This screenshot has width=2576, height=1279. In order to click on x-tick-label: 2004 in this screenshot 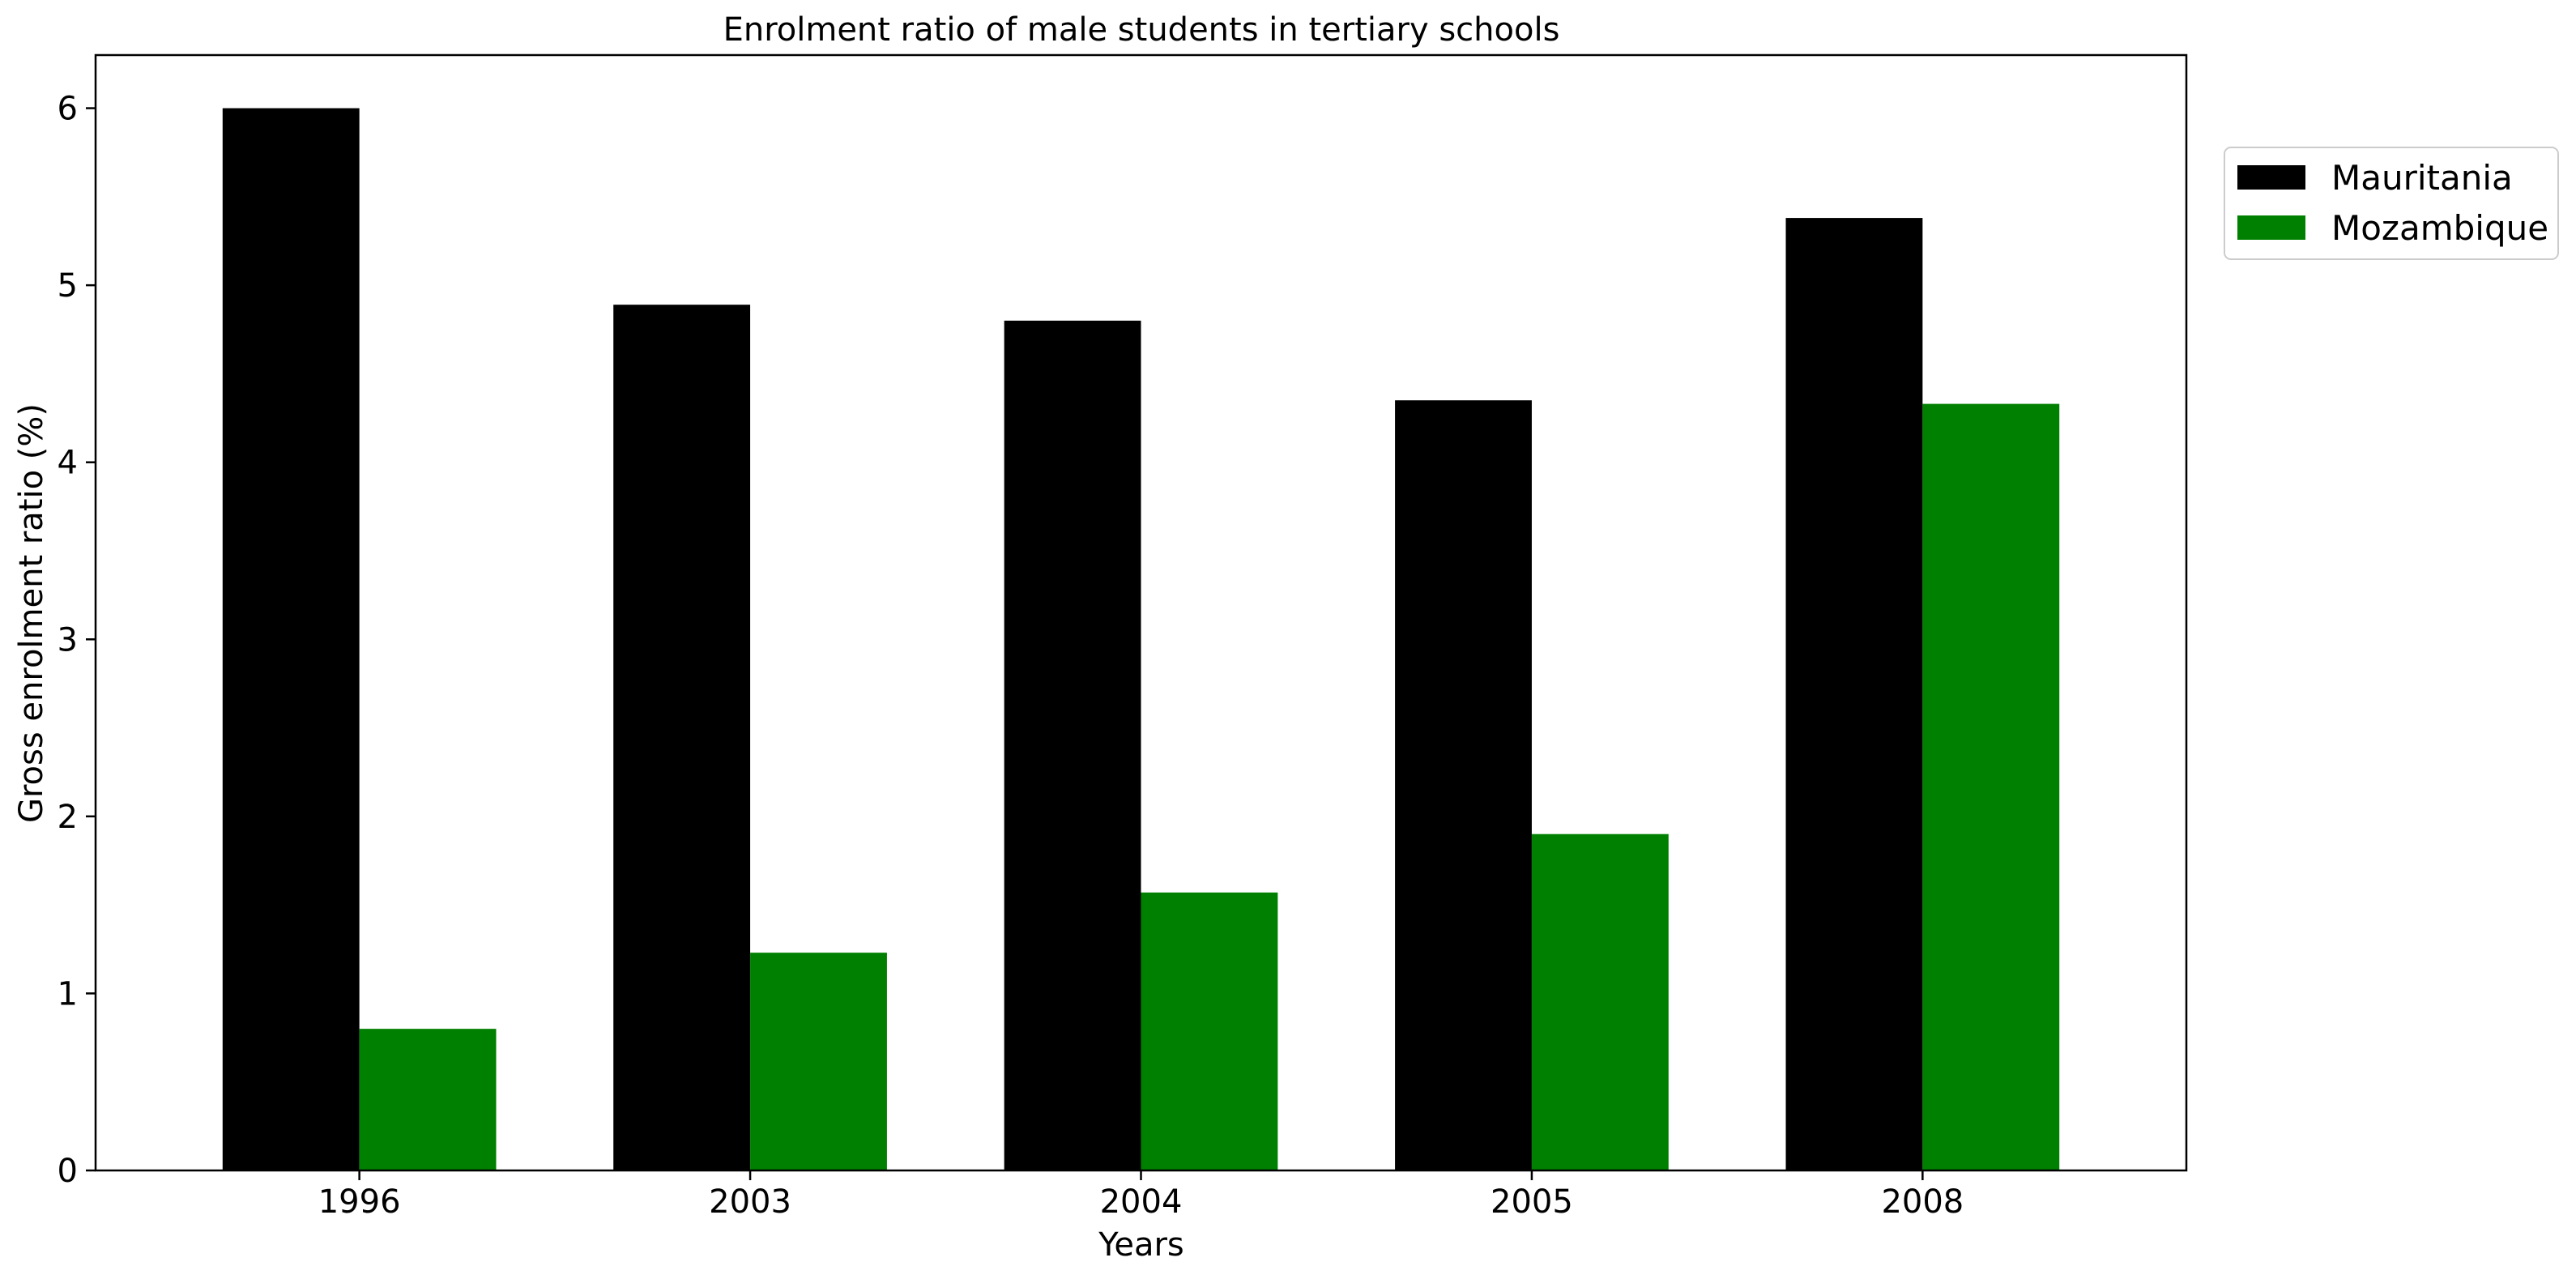, I will do `click(1141, 1202)`.